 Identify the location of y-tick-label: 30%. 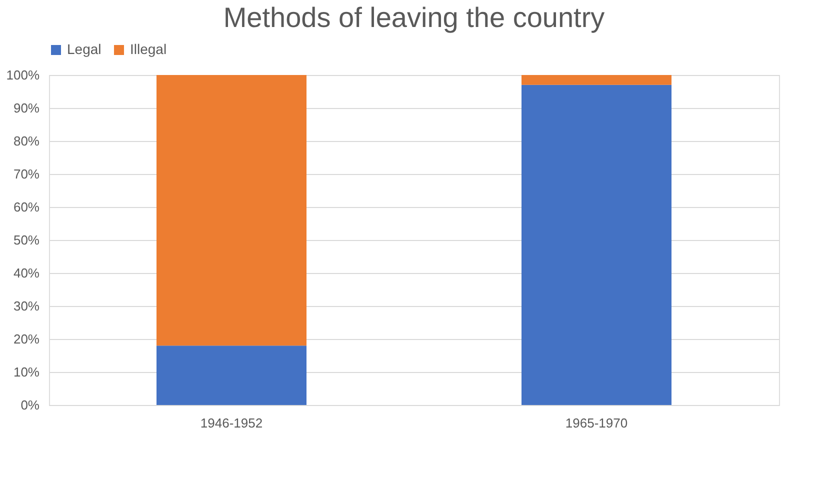
(26, 306).